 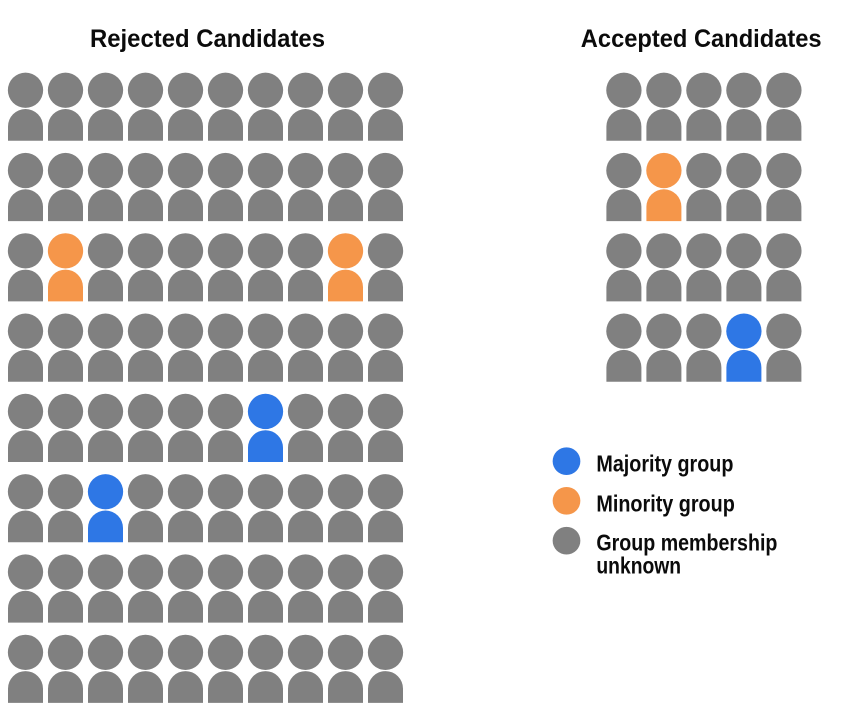 I want to click on svg-text: Rejected Candidates, so click(x=207, y=39).